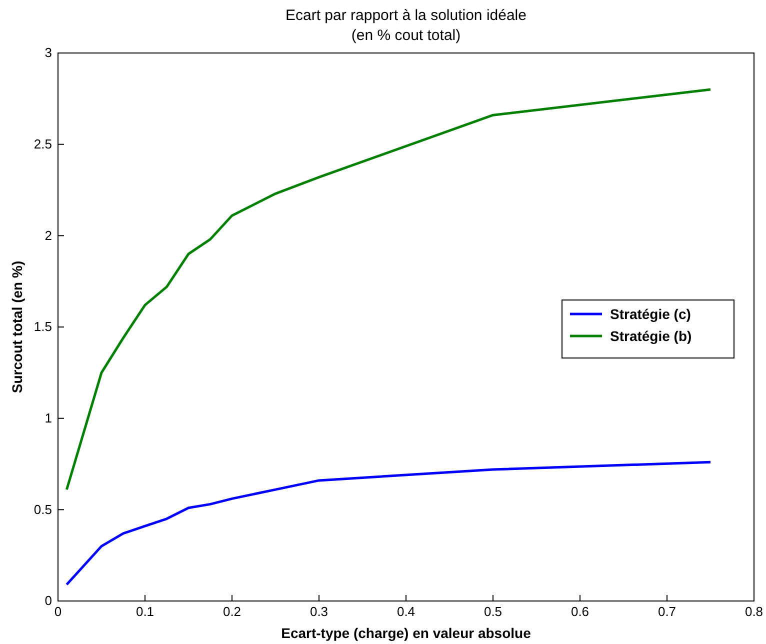  Describe the element at coordinates (406, 633) in the screenshot. I see `x-axis-title: Ecart-type (charge) en valeur absolue` at that location.